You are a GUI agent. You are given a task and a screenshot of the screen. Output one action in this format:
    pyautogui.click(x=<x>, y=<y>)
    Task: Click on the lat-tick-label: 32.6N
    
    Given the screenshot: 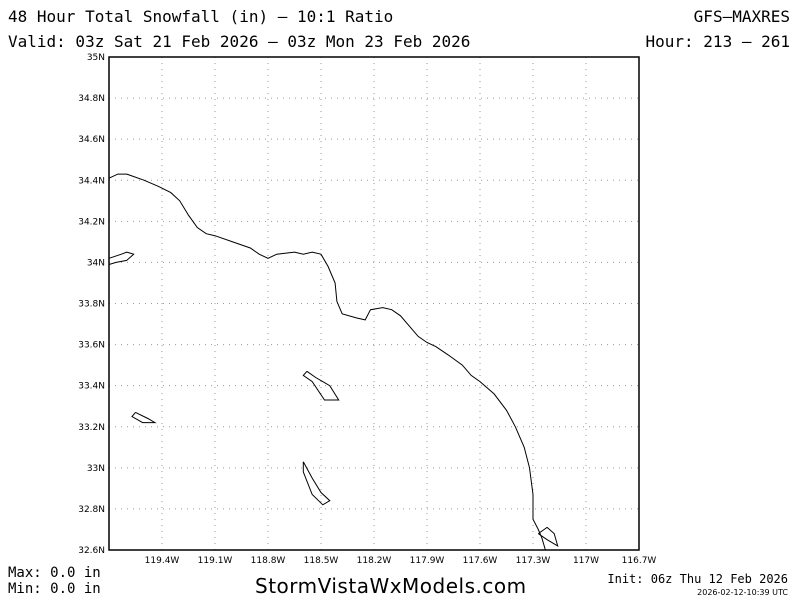 What is the action you would take?
    pyautogui.click(x=91, y=551)
    